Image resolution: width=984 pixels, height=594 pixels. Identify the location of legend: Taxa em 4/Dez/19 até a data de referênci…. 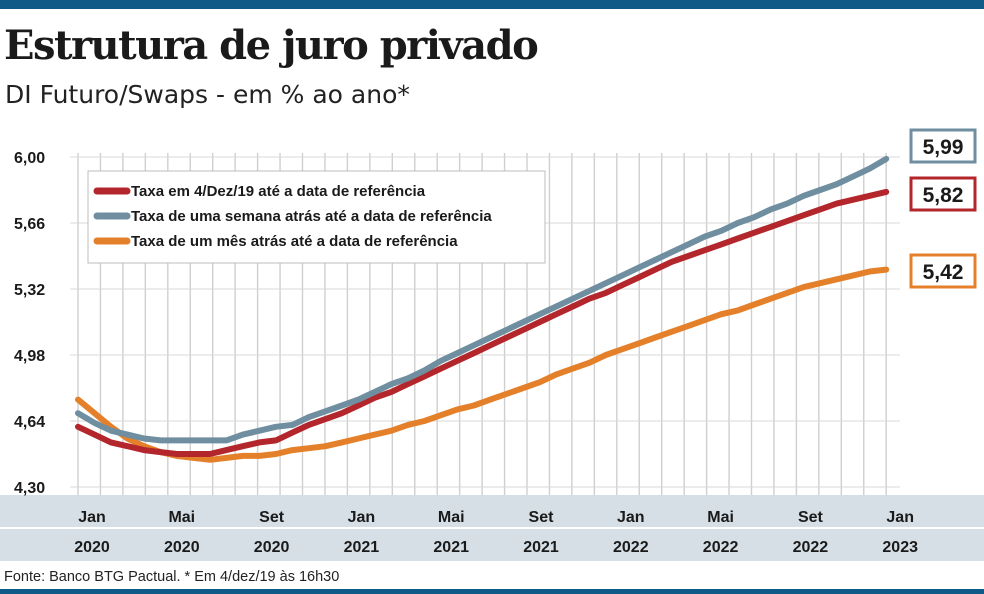
(316, 217).